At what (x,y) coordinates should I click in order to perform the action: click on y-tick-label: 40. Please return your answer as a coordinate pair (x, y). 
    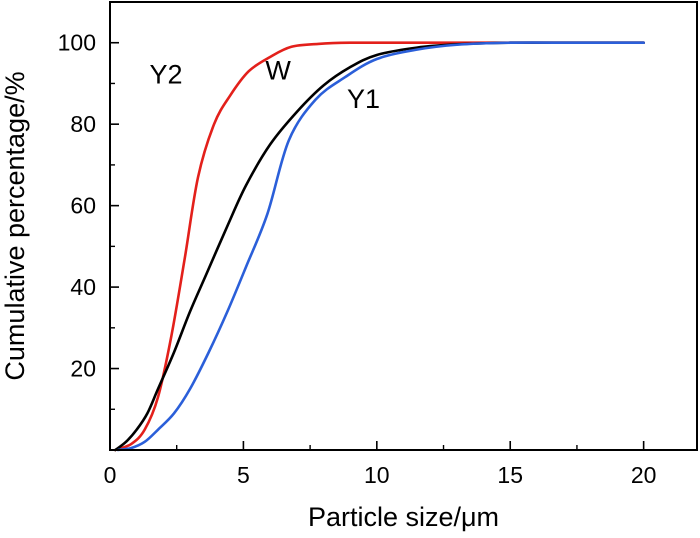
    Looking at the image, I should click on (83, 287).